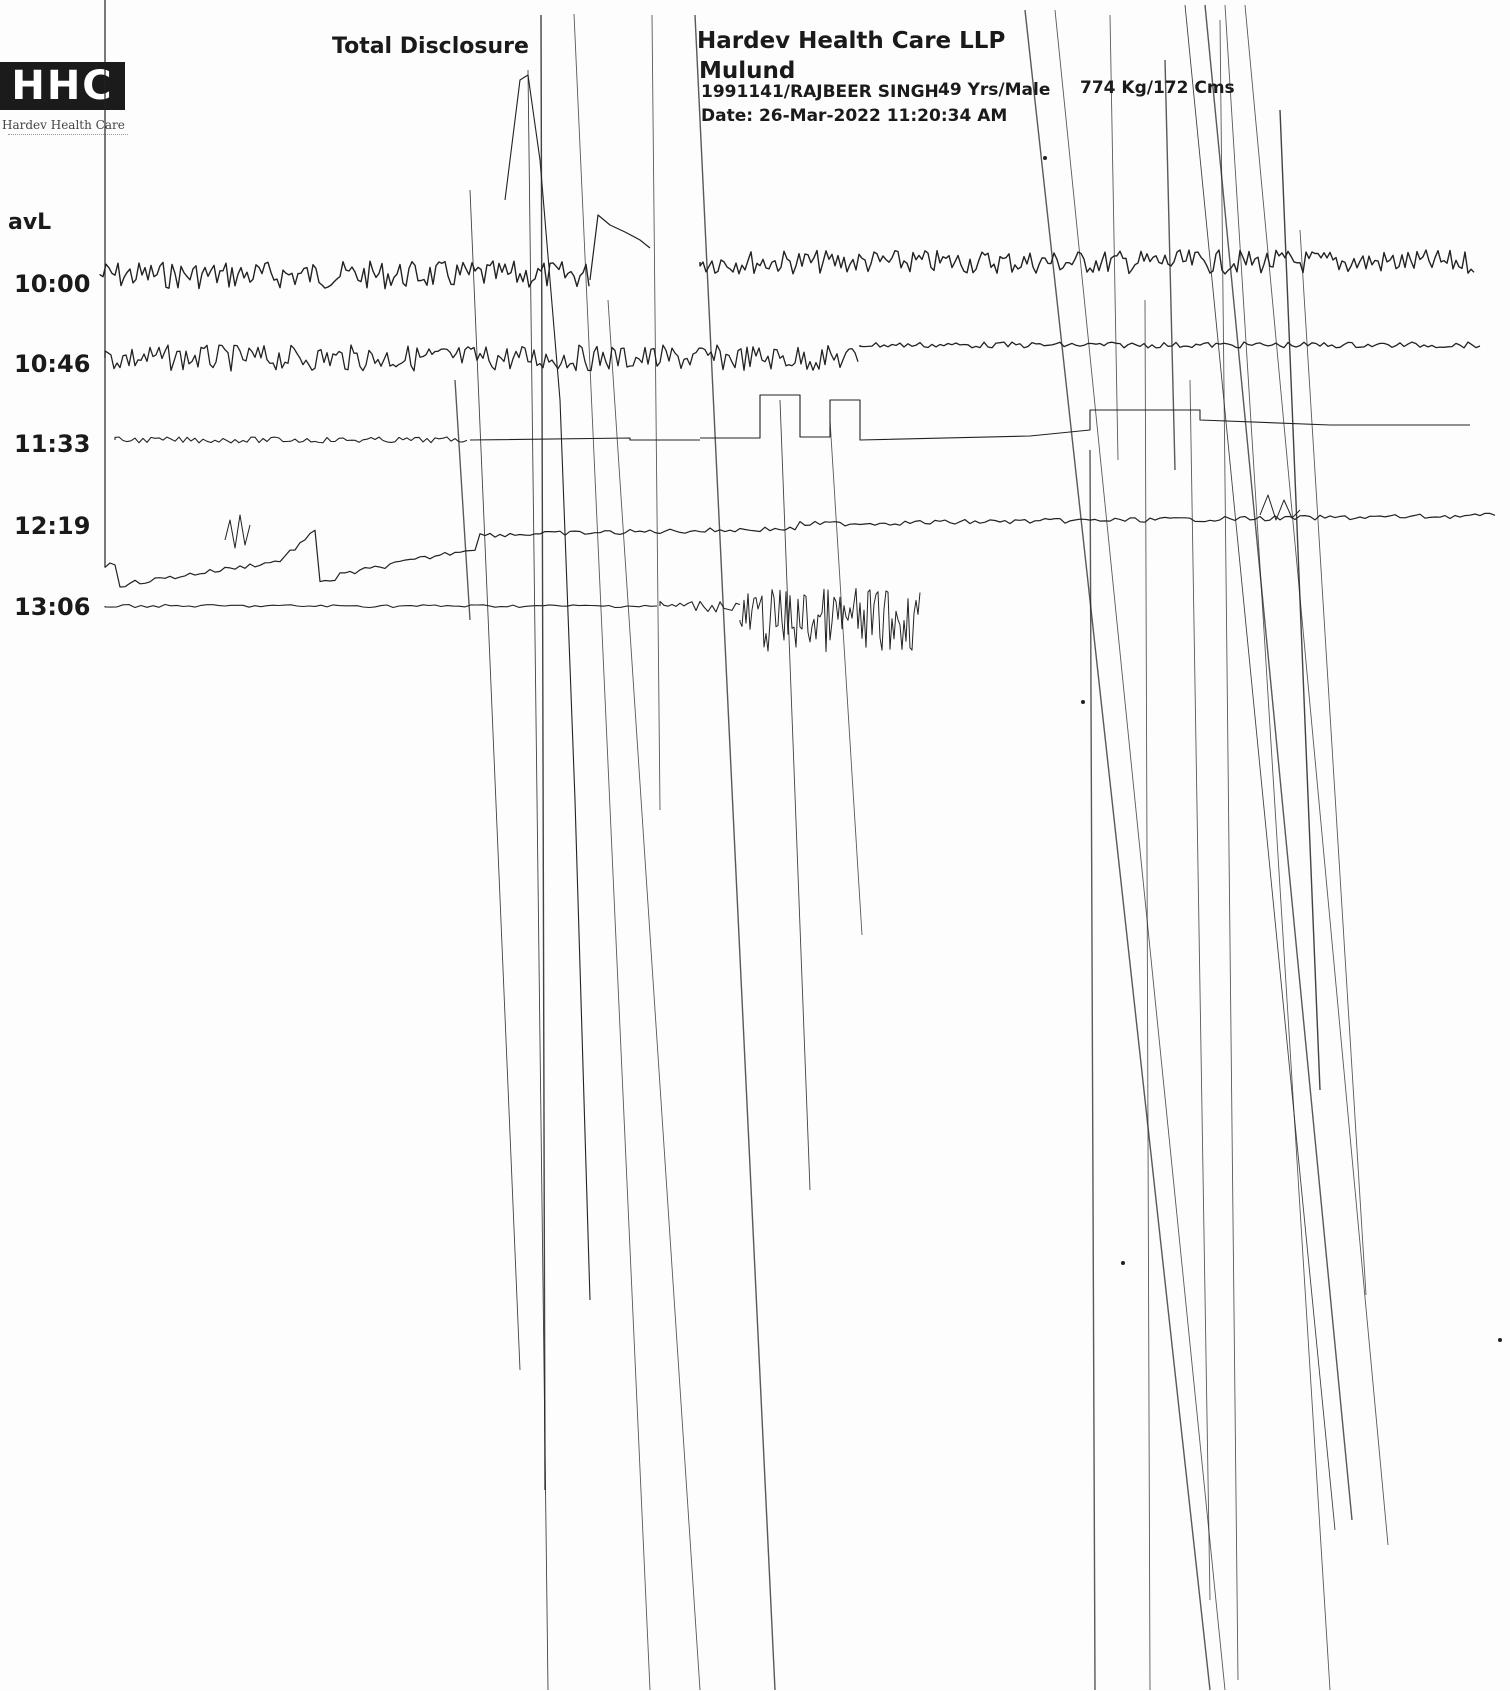  I want to click on strip-time-label: 12:19, so click(52, 526).